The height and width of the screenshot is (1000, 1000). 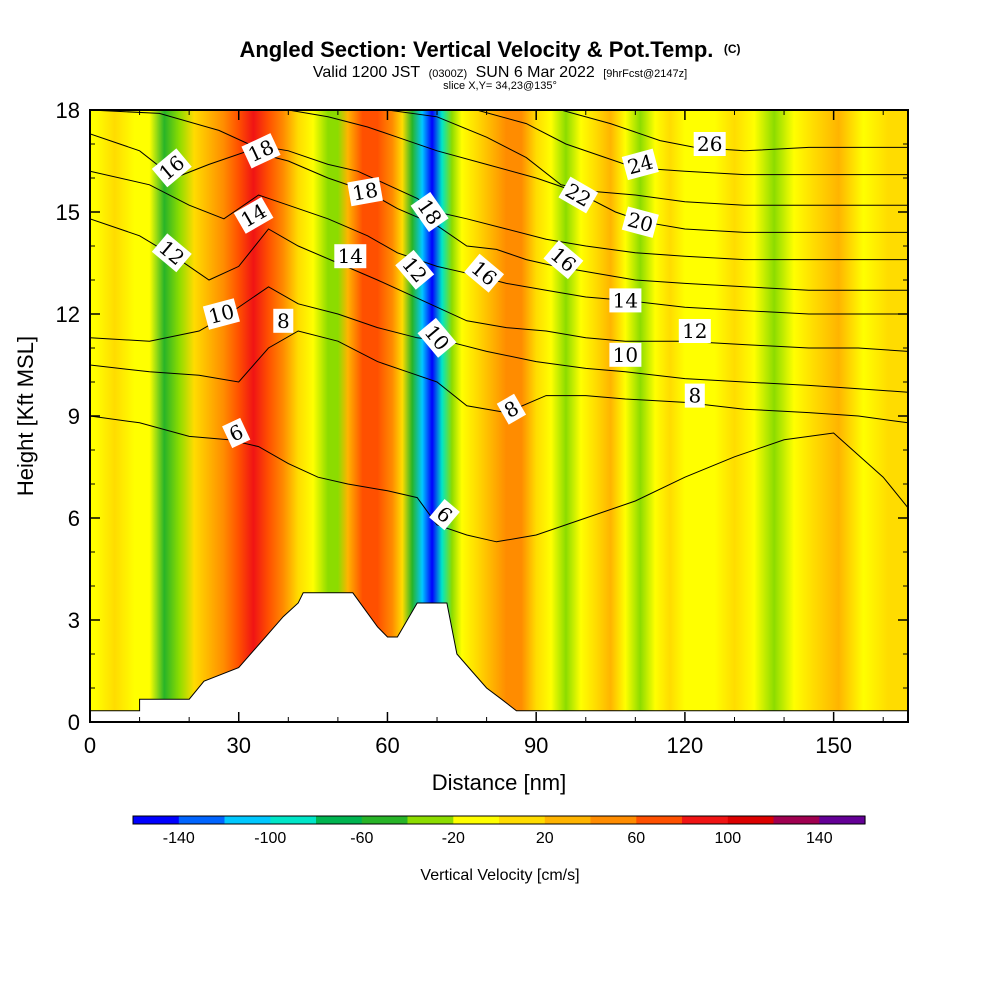 I want to click on y-tick-label: 0, so click(x=74, y=722).